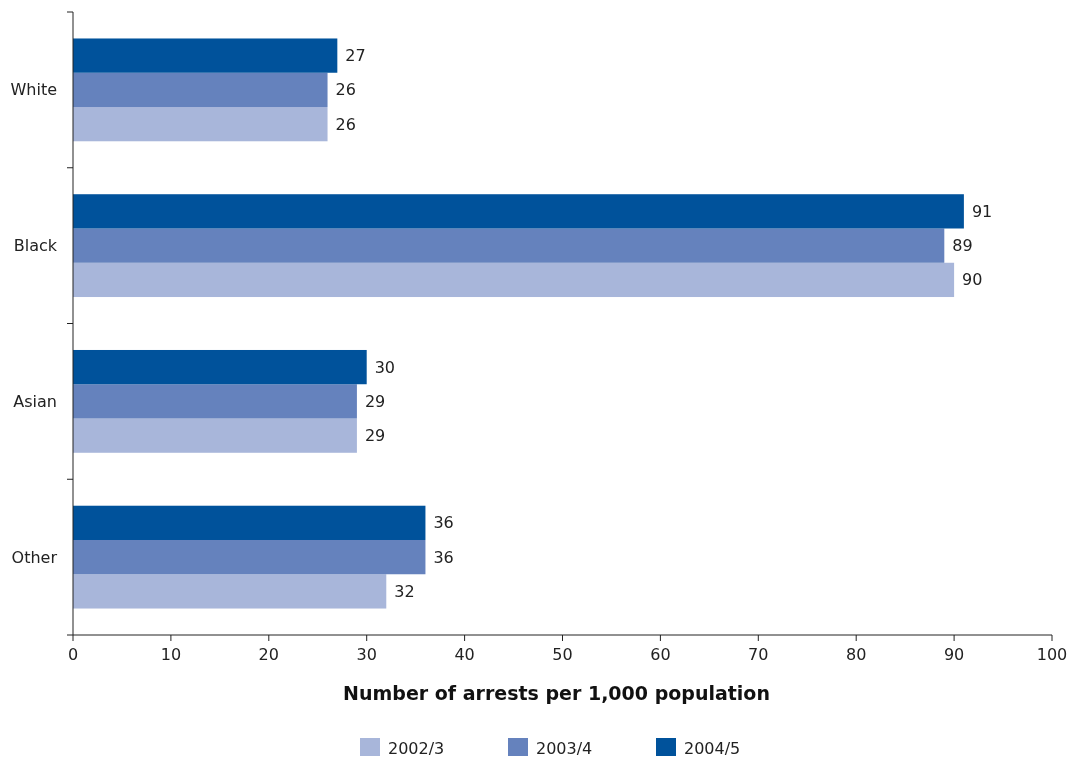 The height and width of the screenshot is (760, 1072). Describe the element at coordinates (416, 748) in the screenshot. I see `legend-label: 2002/3` at that location.